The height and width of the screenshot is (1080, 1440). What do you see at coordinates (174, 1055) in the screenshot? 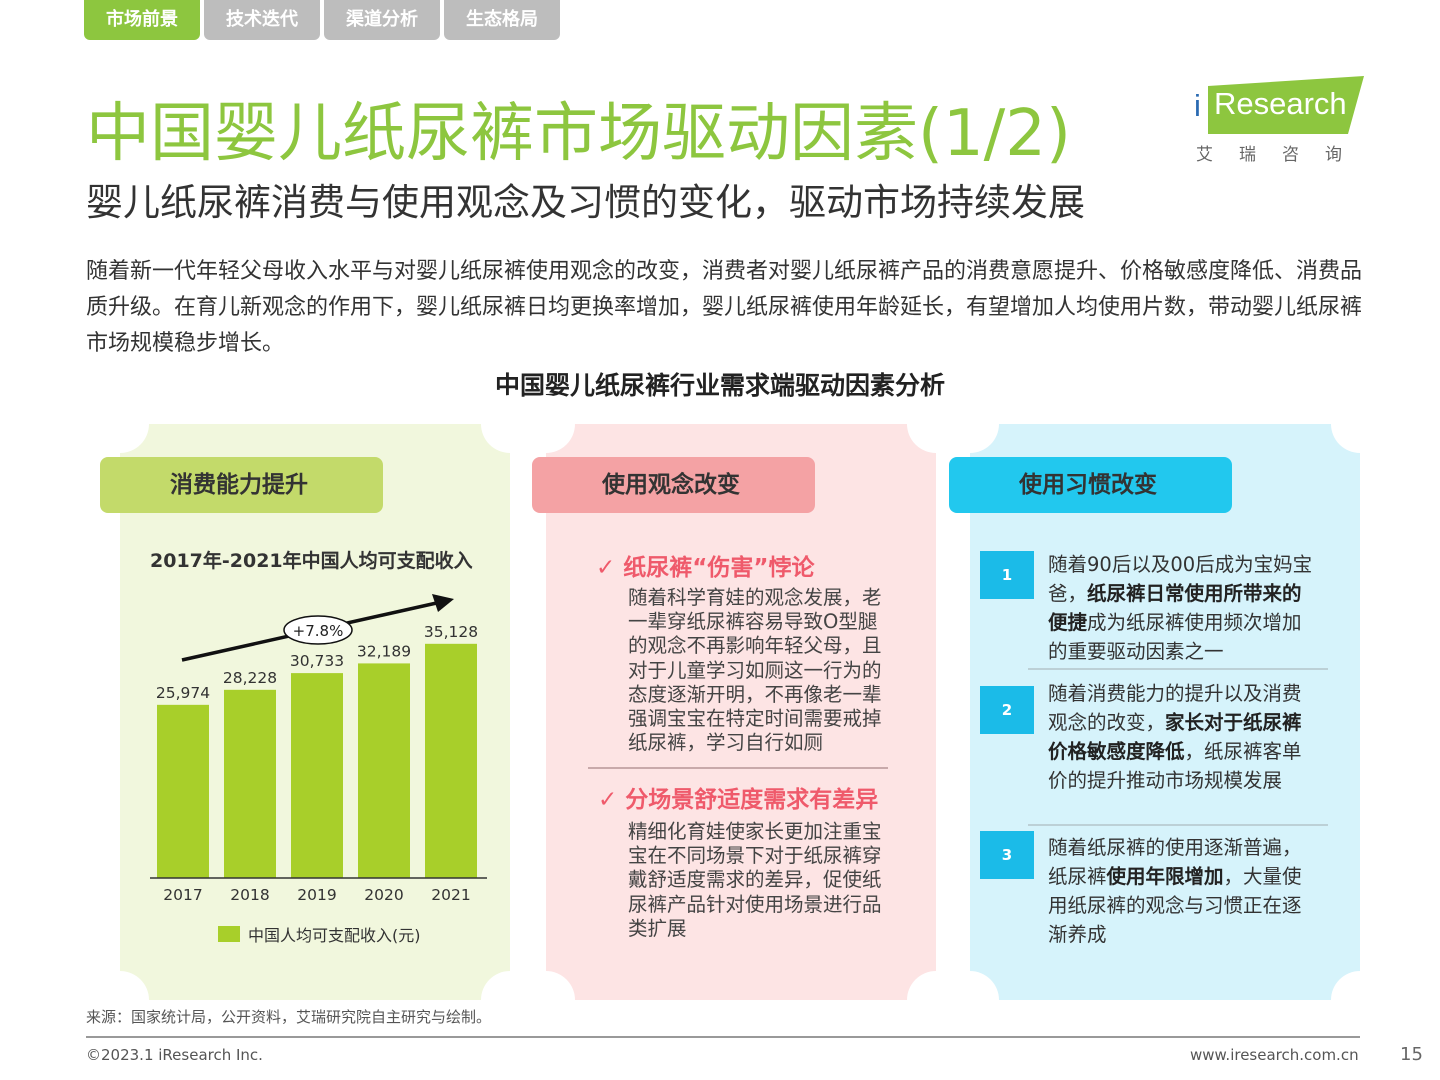
I see `copyright: ©2023.1 iResearch Inc.` at bounding box center [174, 1055].